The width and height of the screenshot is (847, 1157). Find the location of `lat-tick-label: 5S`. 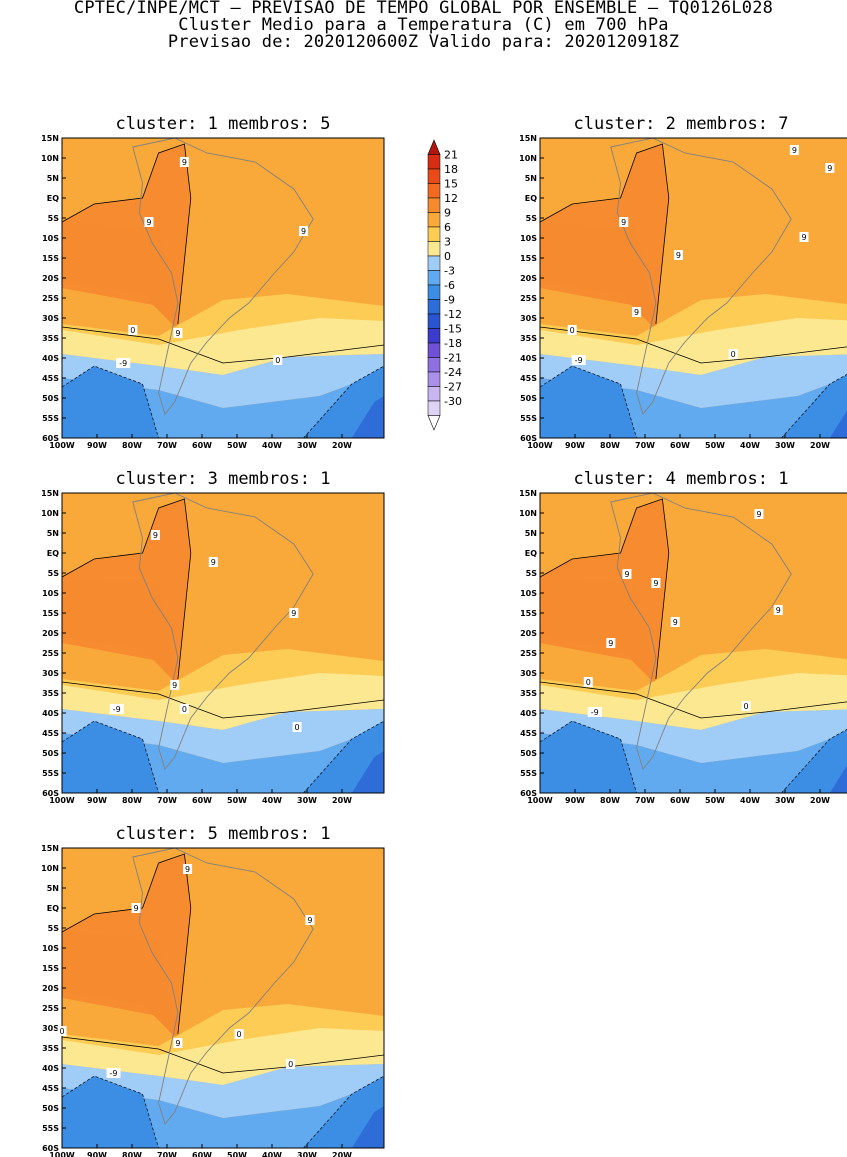

lat-tick-label: 5S is located at coordinates (54, 218).